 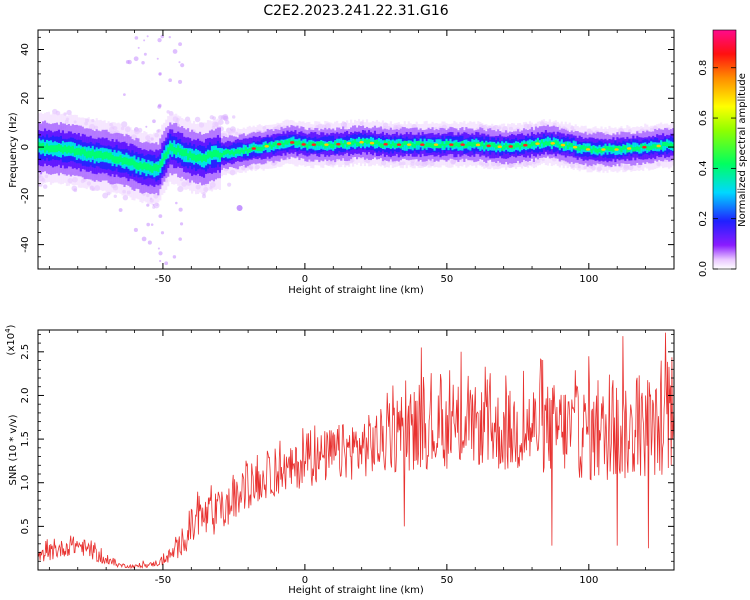 What do you see at coordinates (703, 168) in the screenshot?
I see `colorbar-tick-label: 0.4` at bounding box center [703, 168].